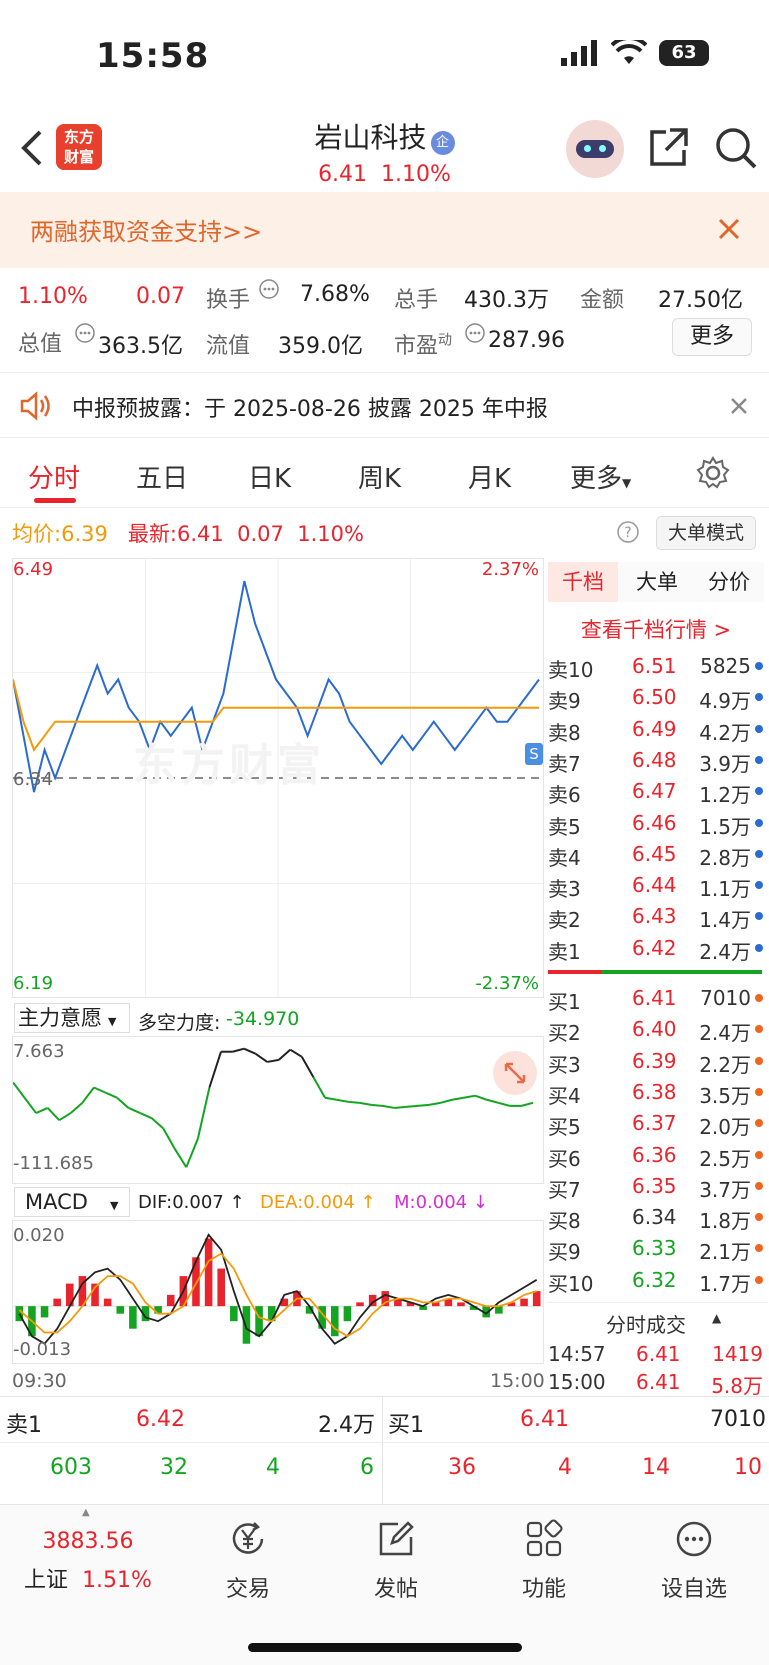 Image resolution: width=769 pixels, height=1665 pixels. I want to click on indicator-chart: 7.663 -111.685, so click(278, 1110).